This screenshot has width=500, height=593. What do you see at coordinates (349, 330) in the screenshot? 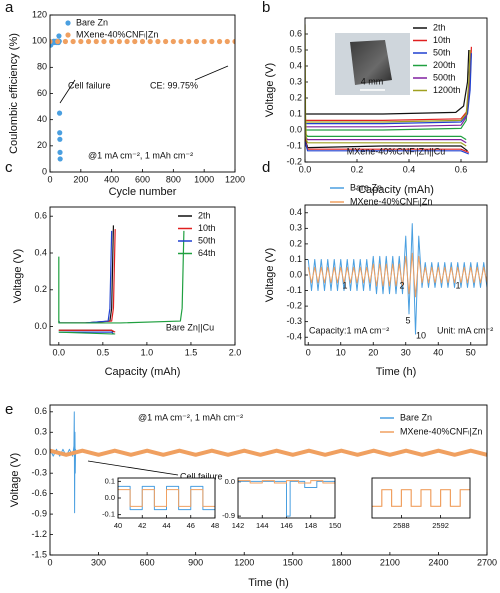
I see `annotation: Capacity:1 mA cm⁻²` at bounding box center [349, 330].